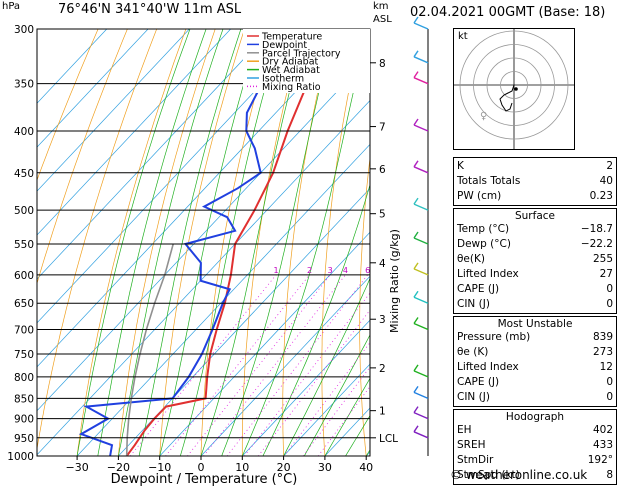 The image size is (629, 486). Describe the element at coordinates (24, 245) in the screenshot. I see `pressure-tick-label: 550` at that location.